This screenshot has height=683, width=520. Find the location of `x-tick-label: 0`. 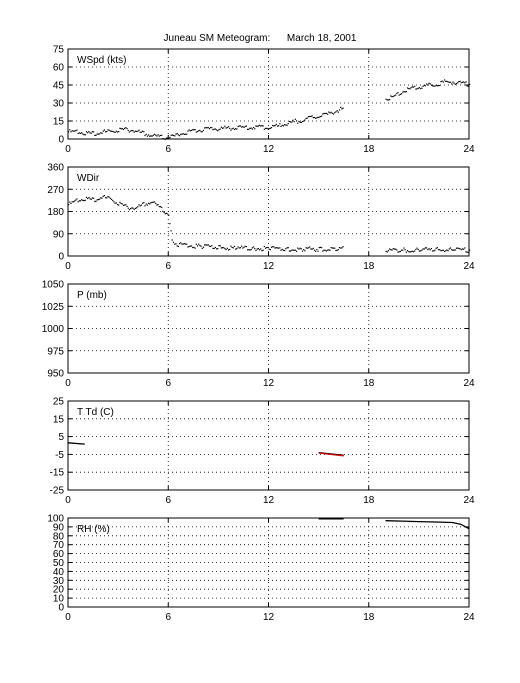

x-tick-label: 0 is located at coordinates (68, 617).